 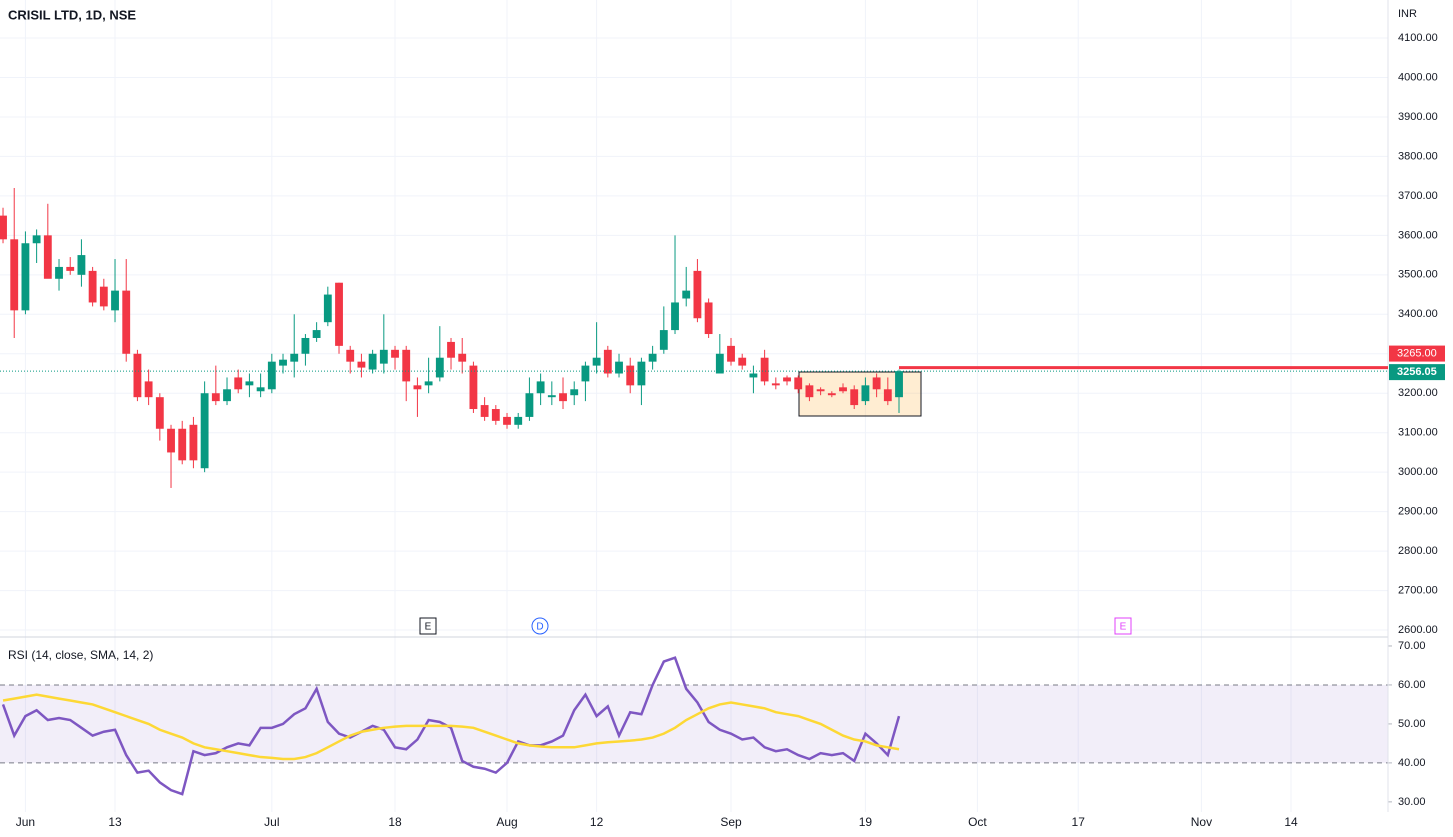 What do you see at coordinates (1079, 822) in the screenshot?
I see `x-tick-label: 17` at bounding box center [1079, 822].